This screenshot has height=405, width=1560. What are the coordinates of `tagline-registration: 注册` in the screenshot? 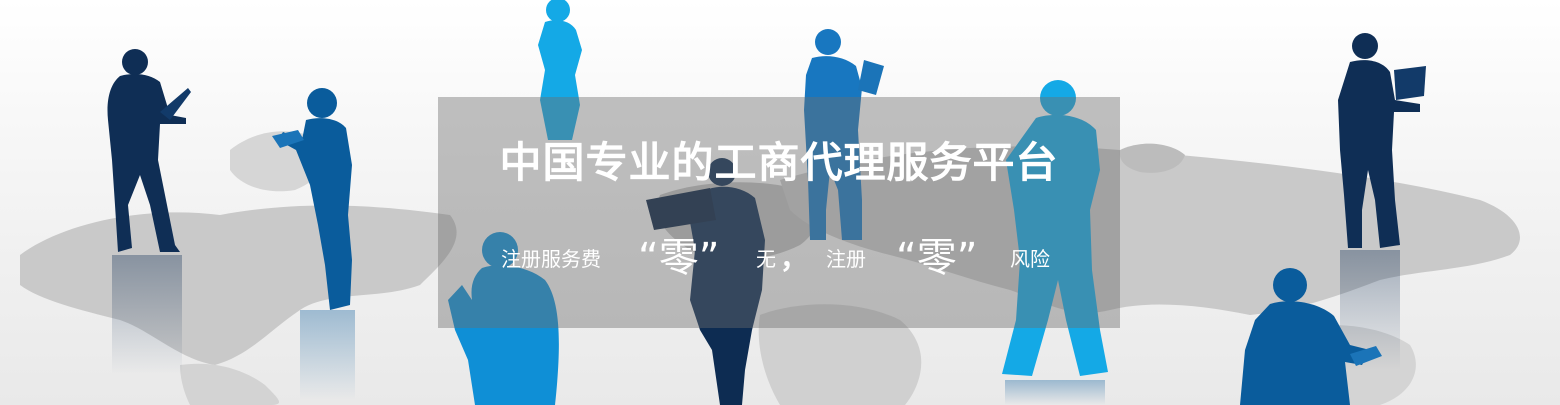 It's located at (846, 259).